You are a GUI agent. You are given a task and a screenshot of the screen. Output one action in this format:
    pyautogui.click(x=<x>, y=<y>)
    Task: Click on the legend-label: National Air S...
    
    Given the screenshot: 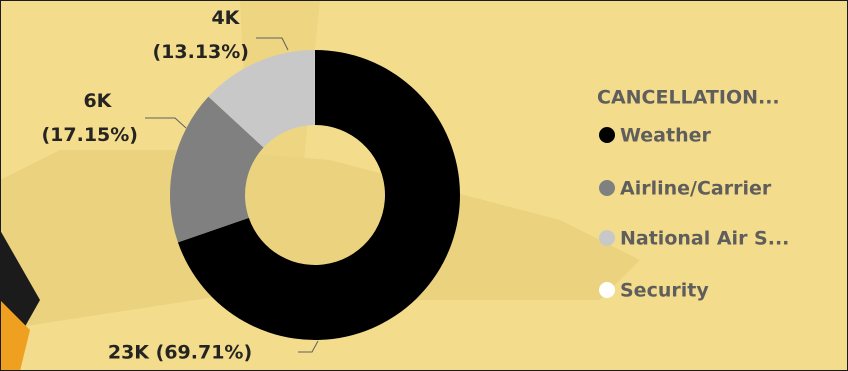 What is the action you would take?
    pyautogui.click(x=704, y=239)
    